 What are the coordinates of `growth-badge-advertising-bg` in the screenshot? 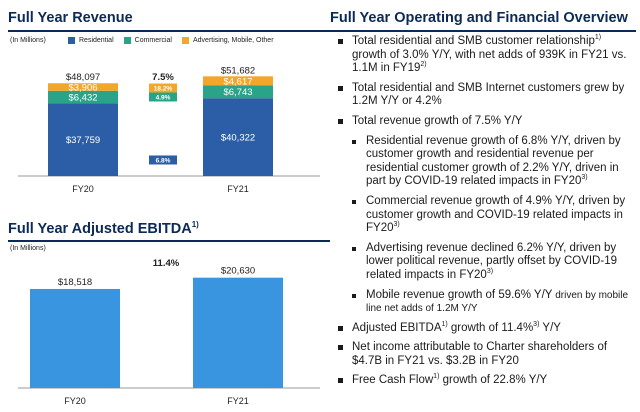 It's located at (163, 88).